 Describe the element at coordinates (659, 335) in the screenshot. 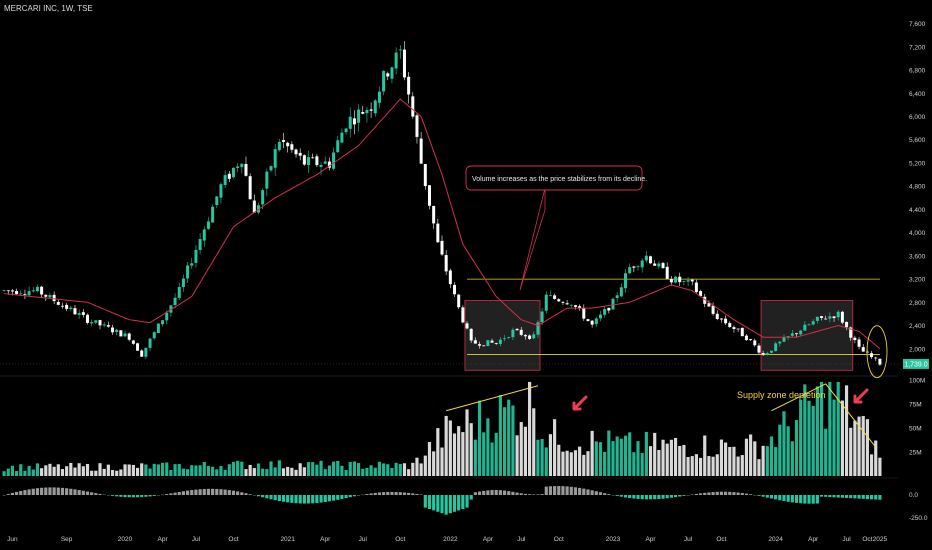

I see `consolidation-zones` at that location.